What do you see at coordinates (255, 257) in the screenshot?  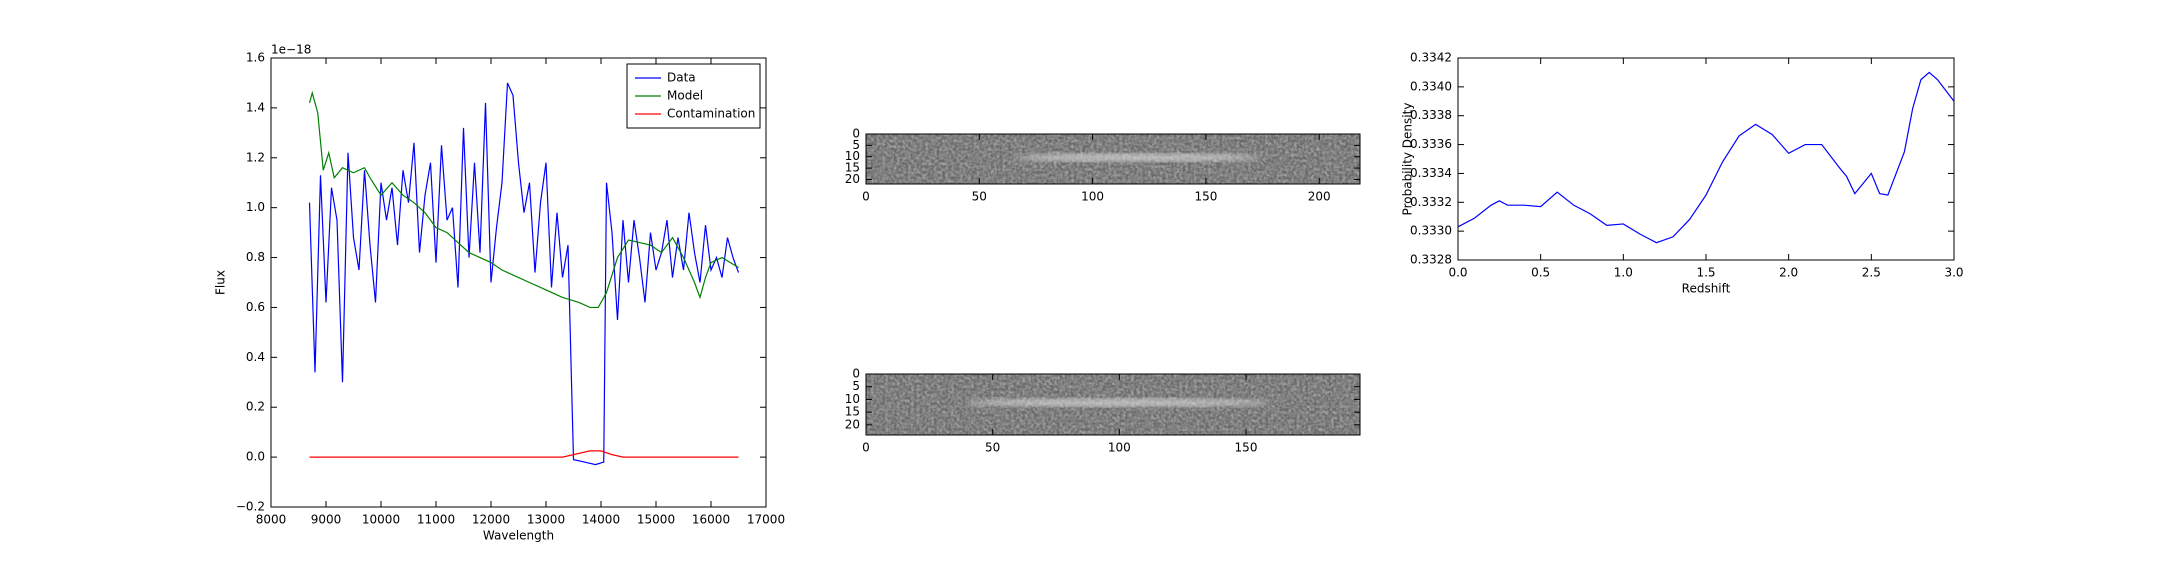 I see `y-tick-label: 0.8` at bounding box center [255, 257].